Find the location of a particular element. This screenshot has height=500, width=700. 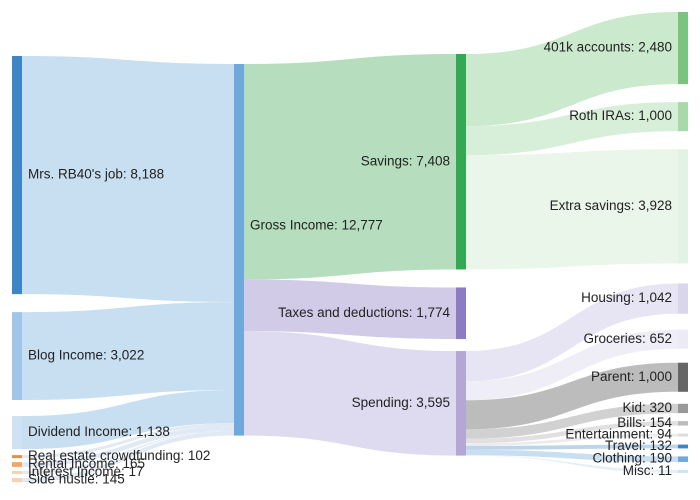

flow-spending-to-groceries is located at coordinates (572, 365).